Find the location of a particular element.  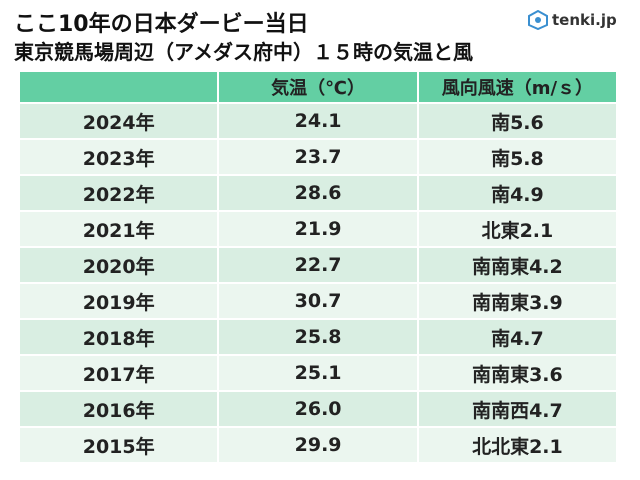

table-cell: 南4.9 is located at coordinates (517, 193).